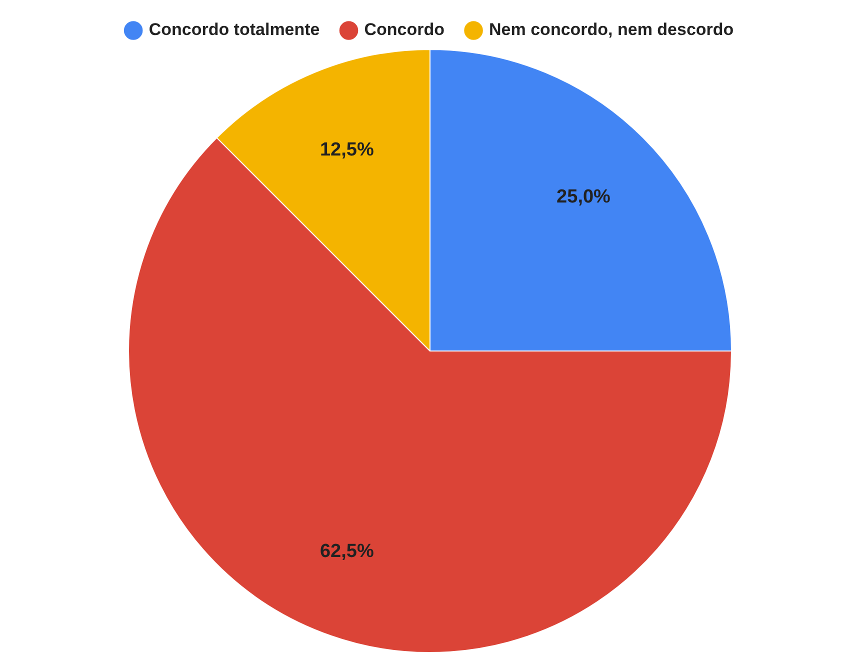 This screenshot has width=860, height=657. I want to click on legend-label: Concordo, so click(404, 30).